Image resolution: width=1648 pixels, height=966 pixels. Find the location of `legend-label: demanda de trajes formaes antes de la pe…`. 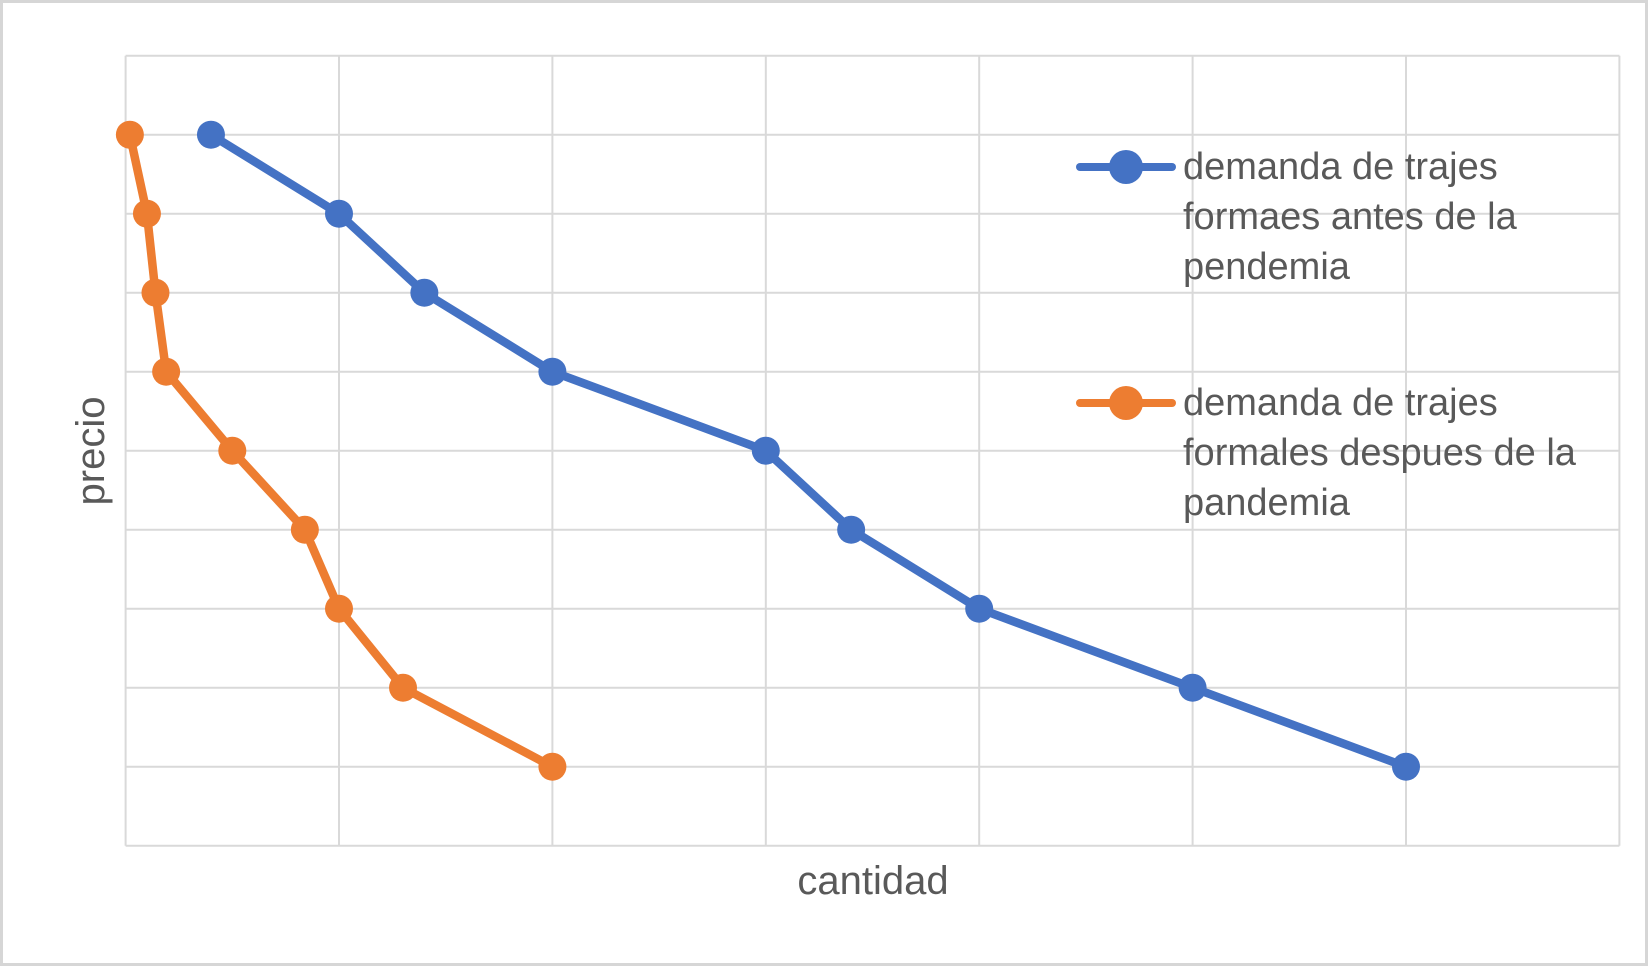

legend-label: demanda de trajes formaes antes de la pe… is located at coordinates (1350, 217).